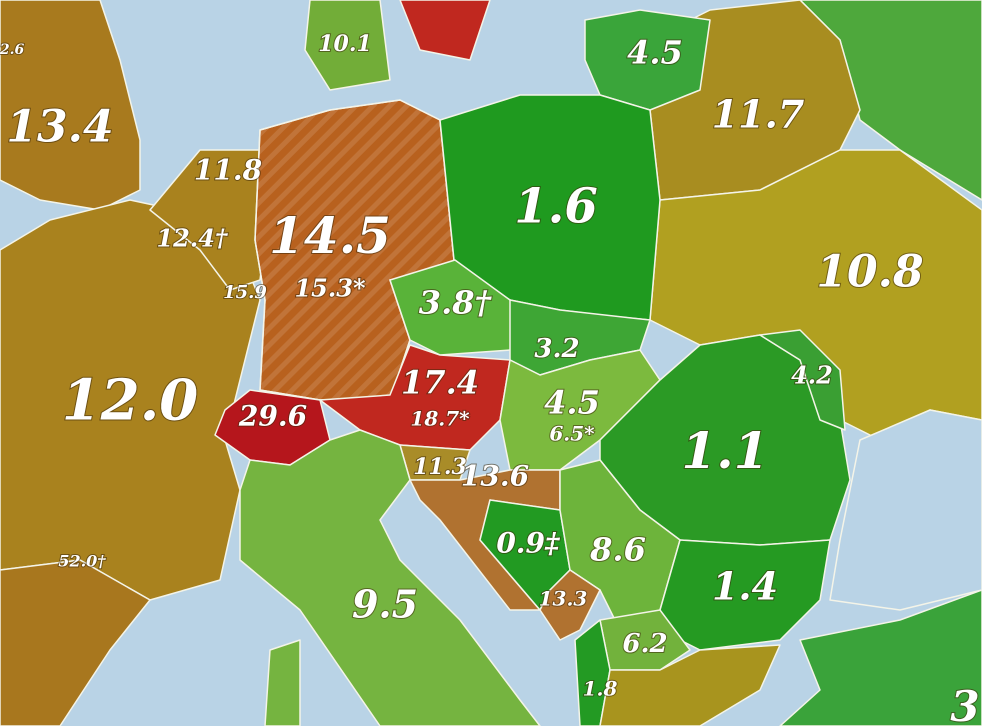 Image resolution: width=982 pixels, height=726 pixels. What do you see at coordinates (330, 235) in the screenshot?
I see `region-value: 14.5` at bounding box center [330, 235].